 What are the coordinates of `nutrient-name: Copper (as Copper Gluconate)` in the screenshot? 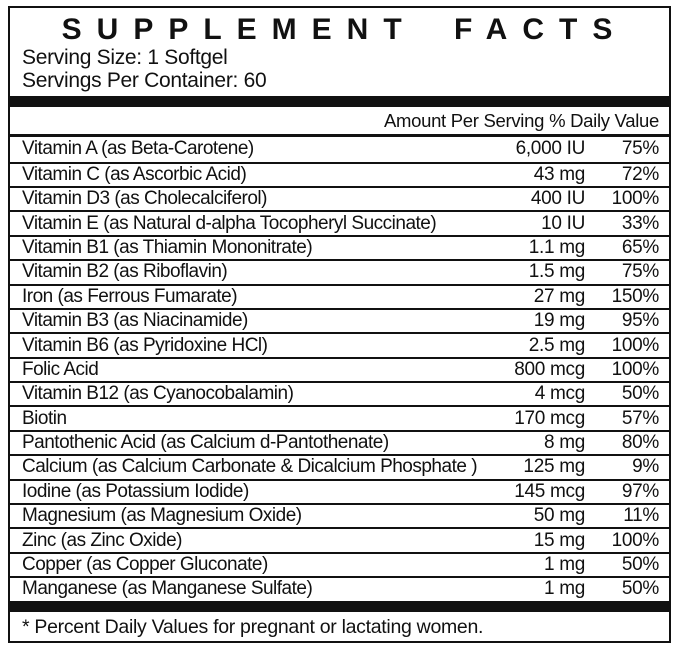 It's located at (145, 565).